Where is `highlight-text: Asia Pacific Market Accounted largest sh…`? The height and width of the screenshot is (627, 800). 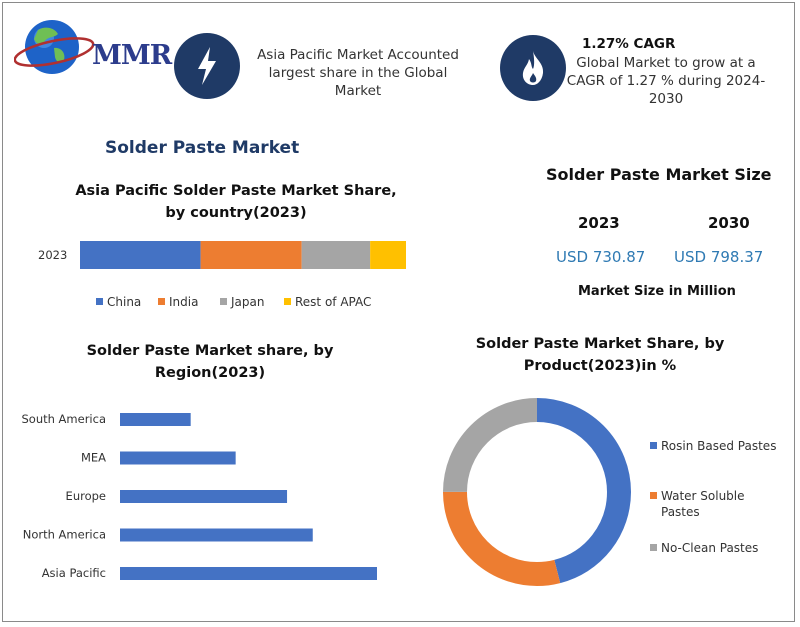 highlight-text: Asia Pacific Market Accounted largest sh… is located at coordinates (358, 73).